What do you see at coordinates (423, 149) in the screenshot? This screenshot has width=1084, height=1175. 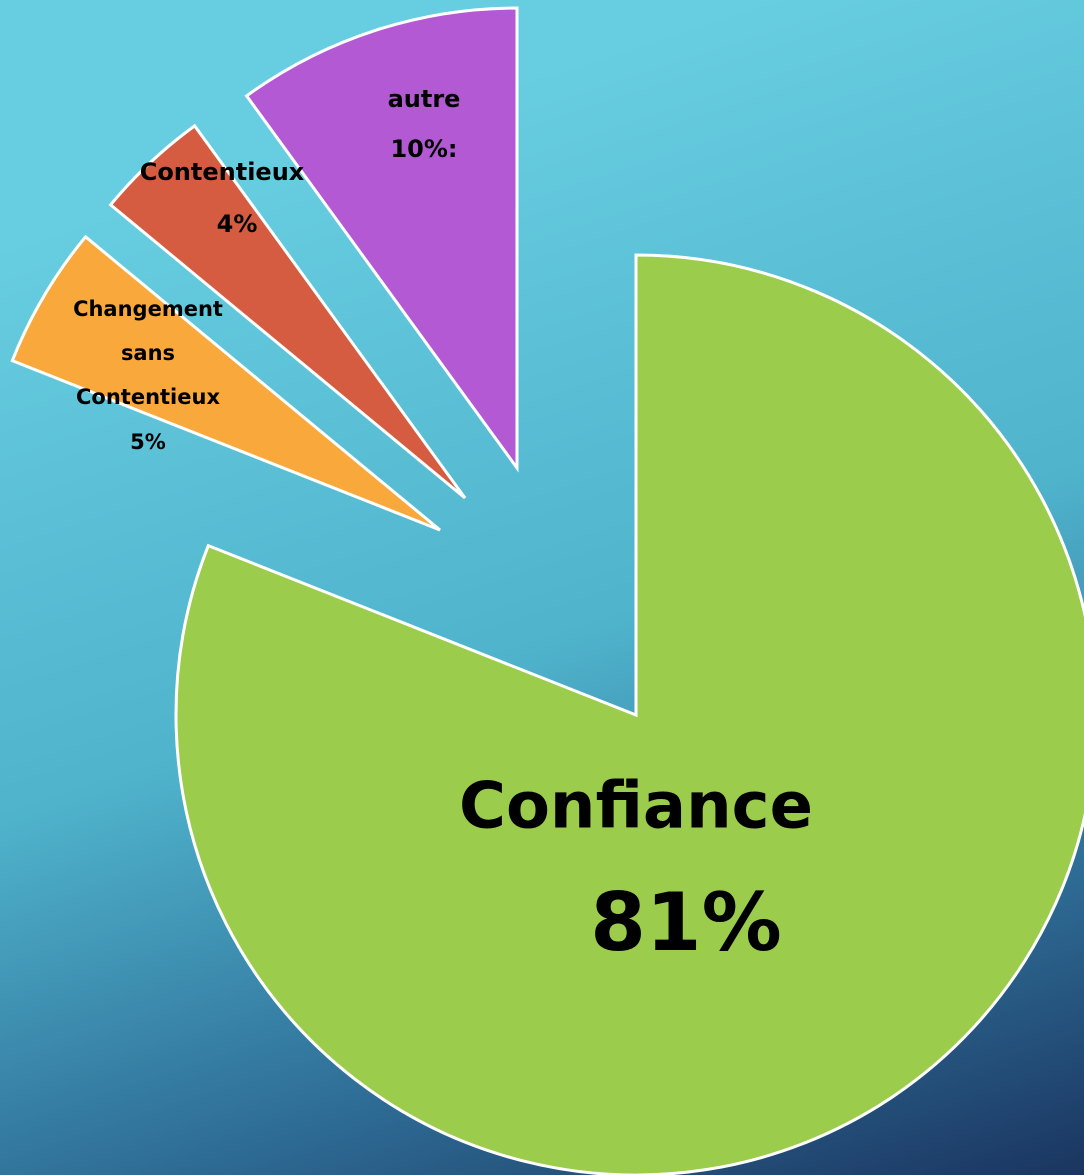 I see `value-label: 10%:` at bounding box center [423, 149].